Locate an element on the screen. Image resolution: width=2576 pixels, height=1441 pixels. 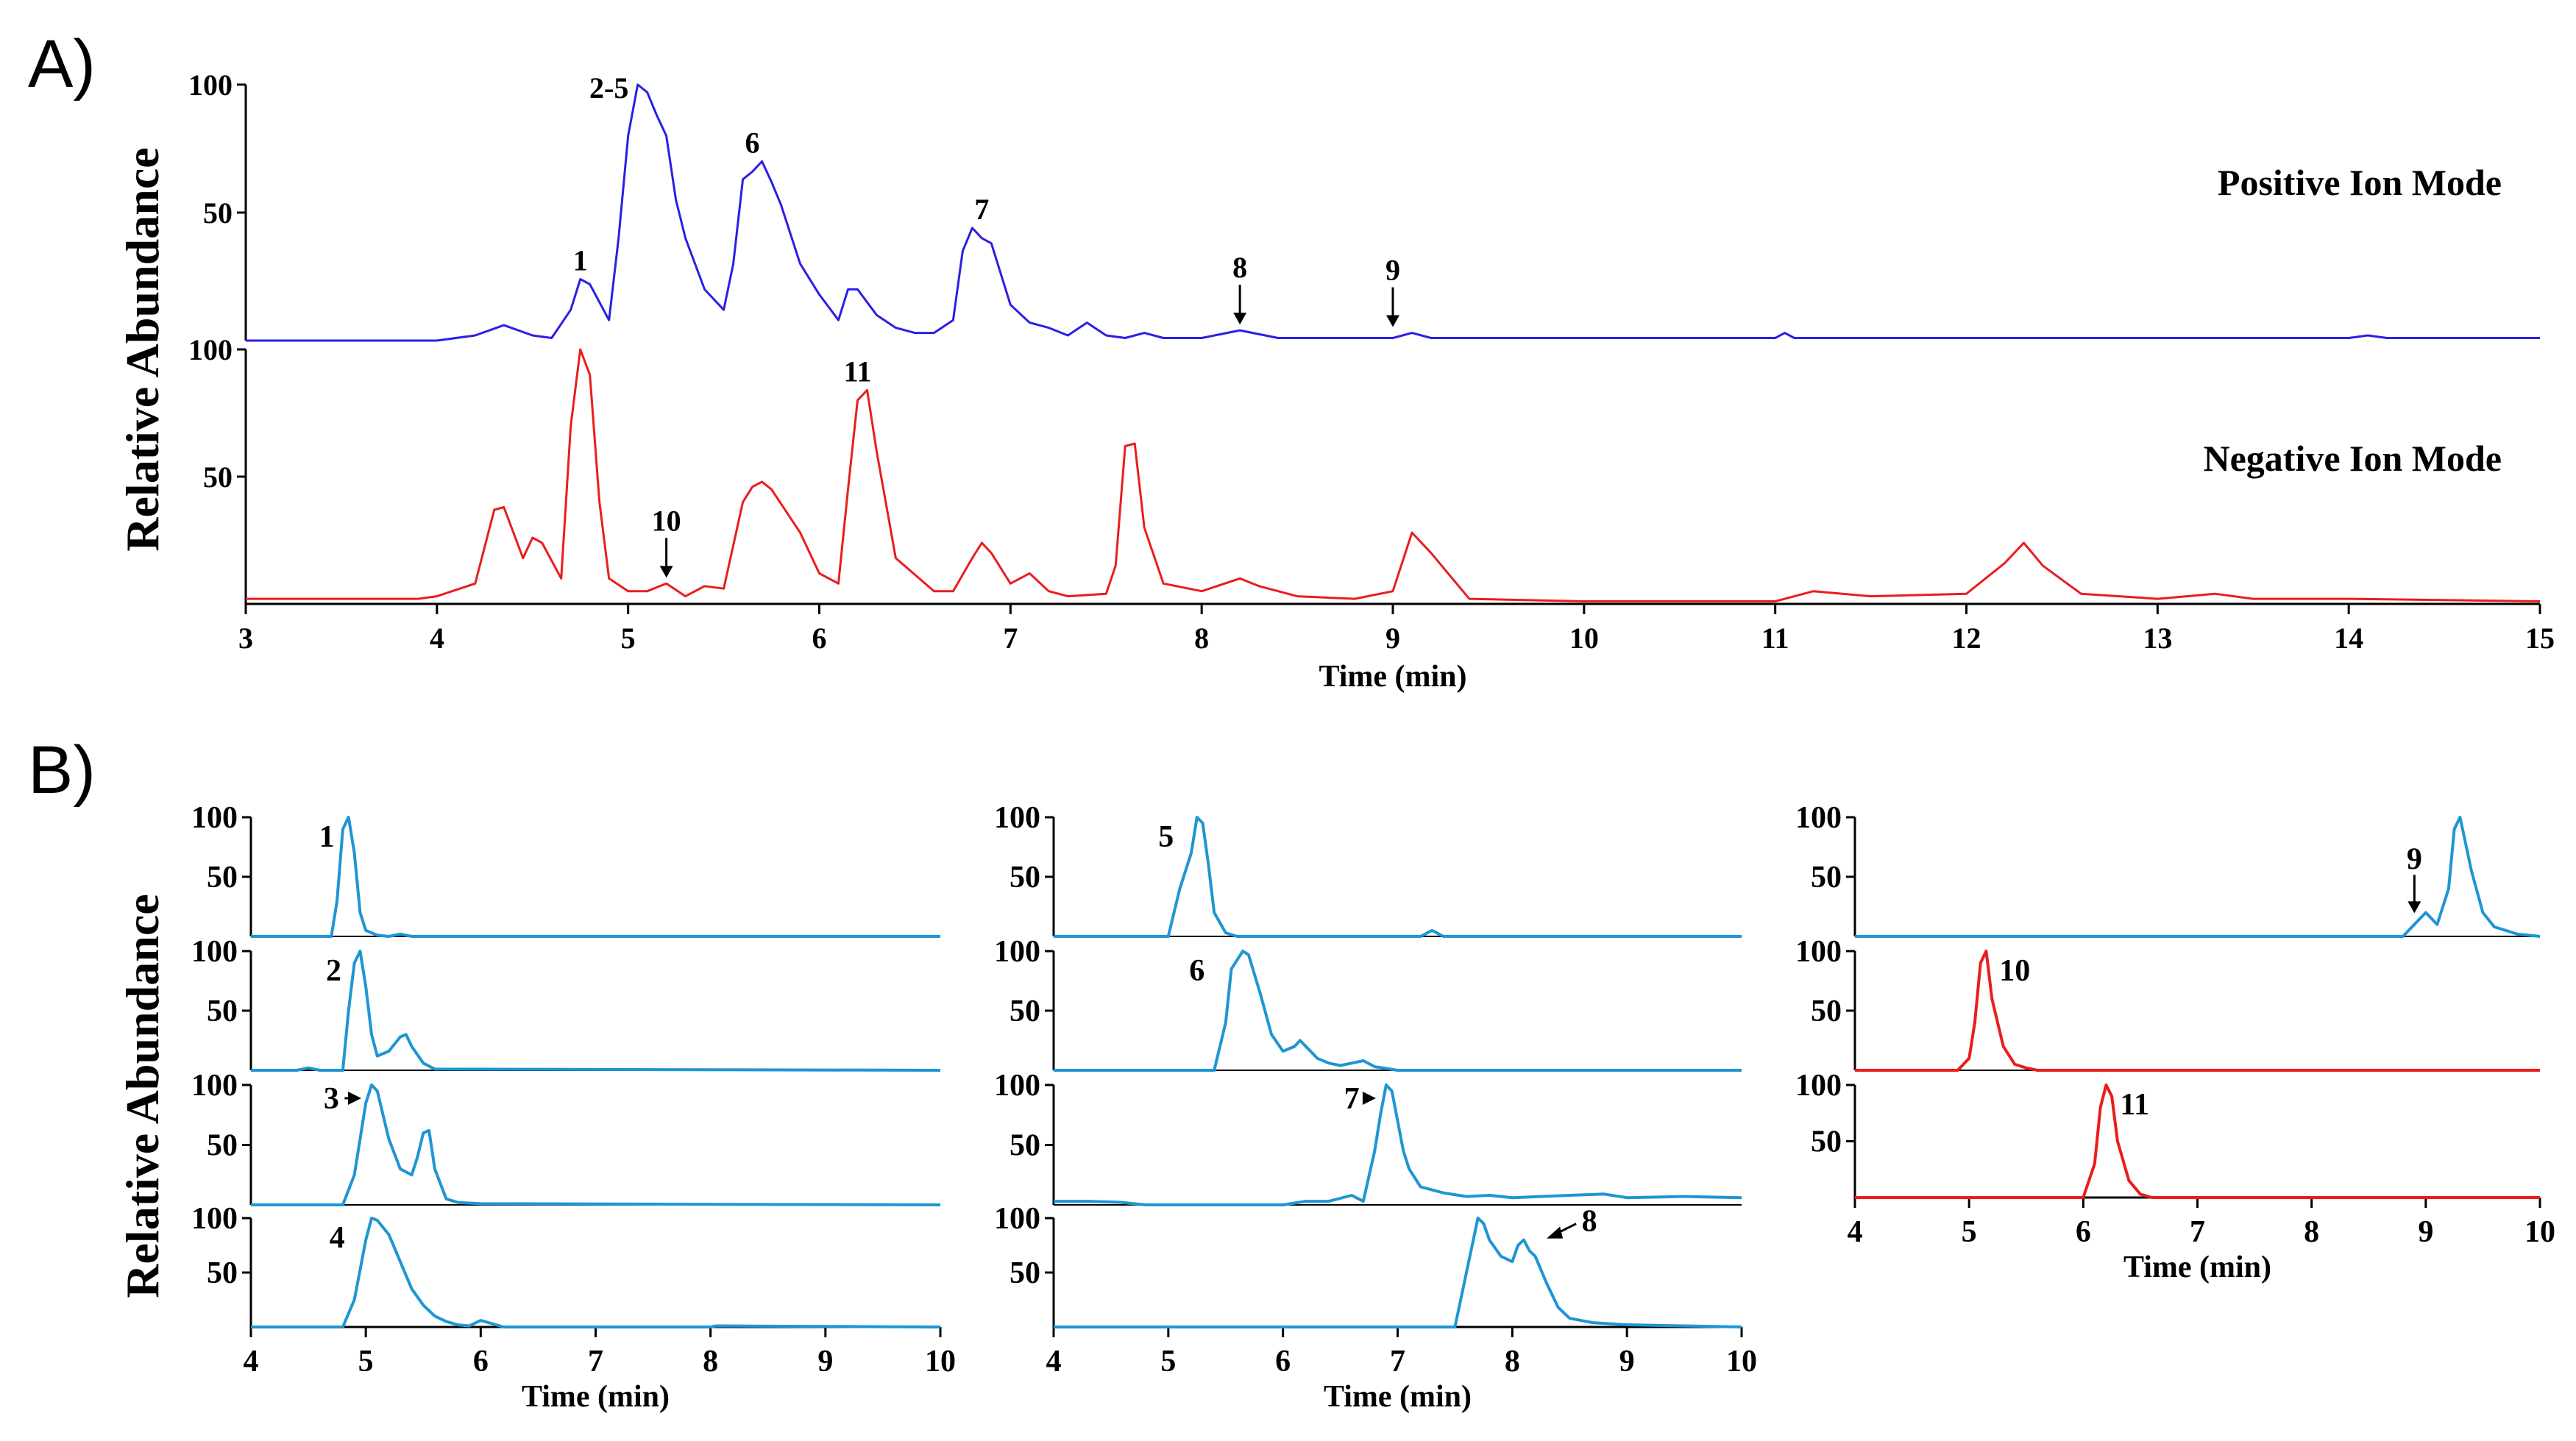
chart-B-10: 100 50 10 is located at coordinates (2168, 1003).